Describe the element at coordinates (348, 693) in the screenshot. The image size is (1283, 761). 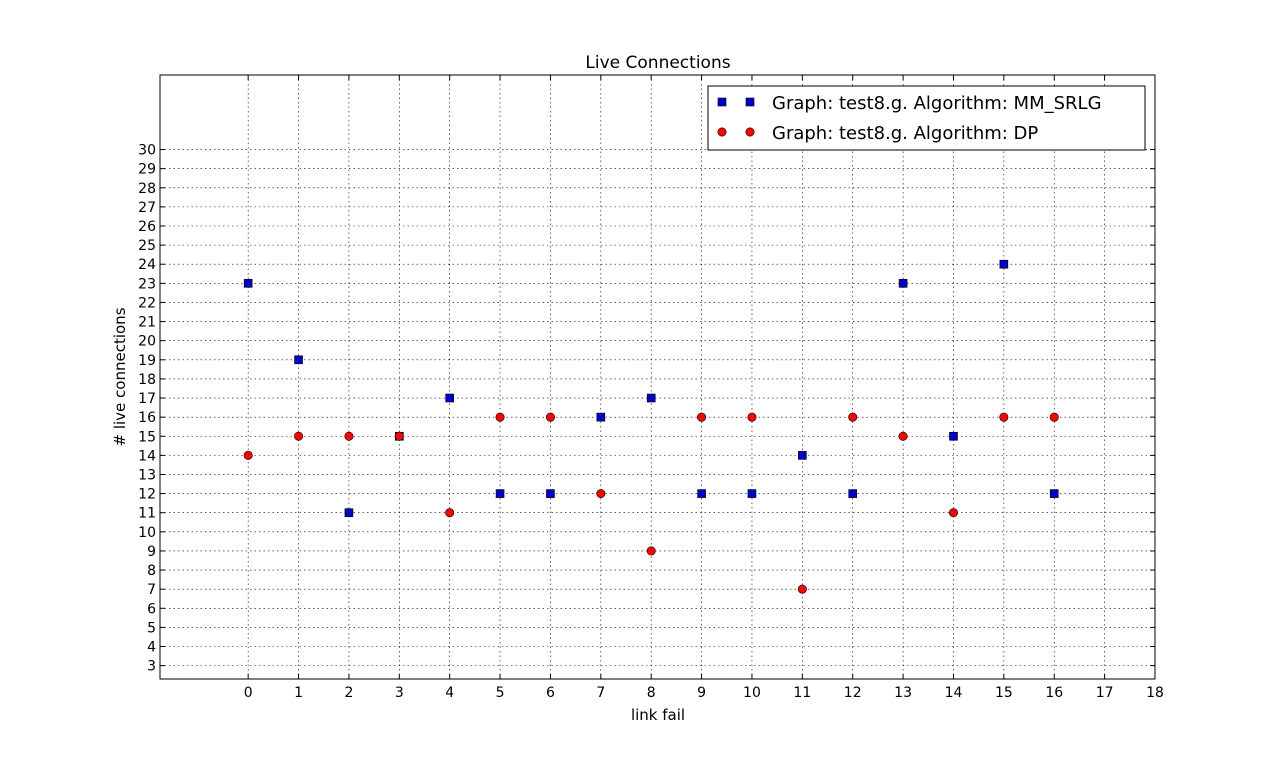
I see `x-tick-label: 2` at that location.